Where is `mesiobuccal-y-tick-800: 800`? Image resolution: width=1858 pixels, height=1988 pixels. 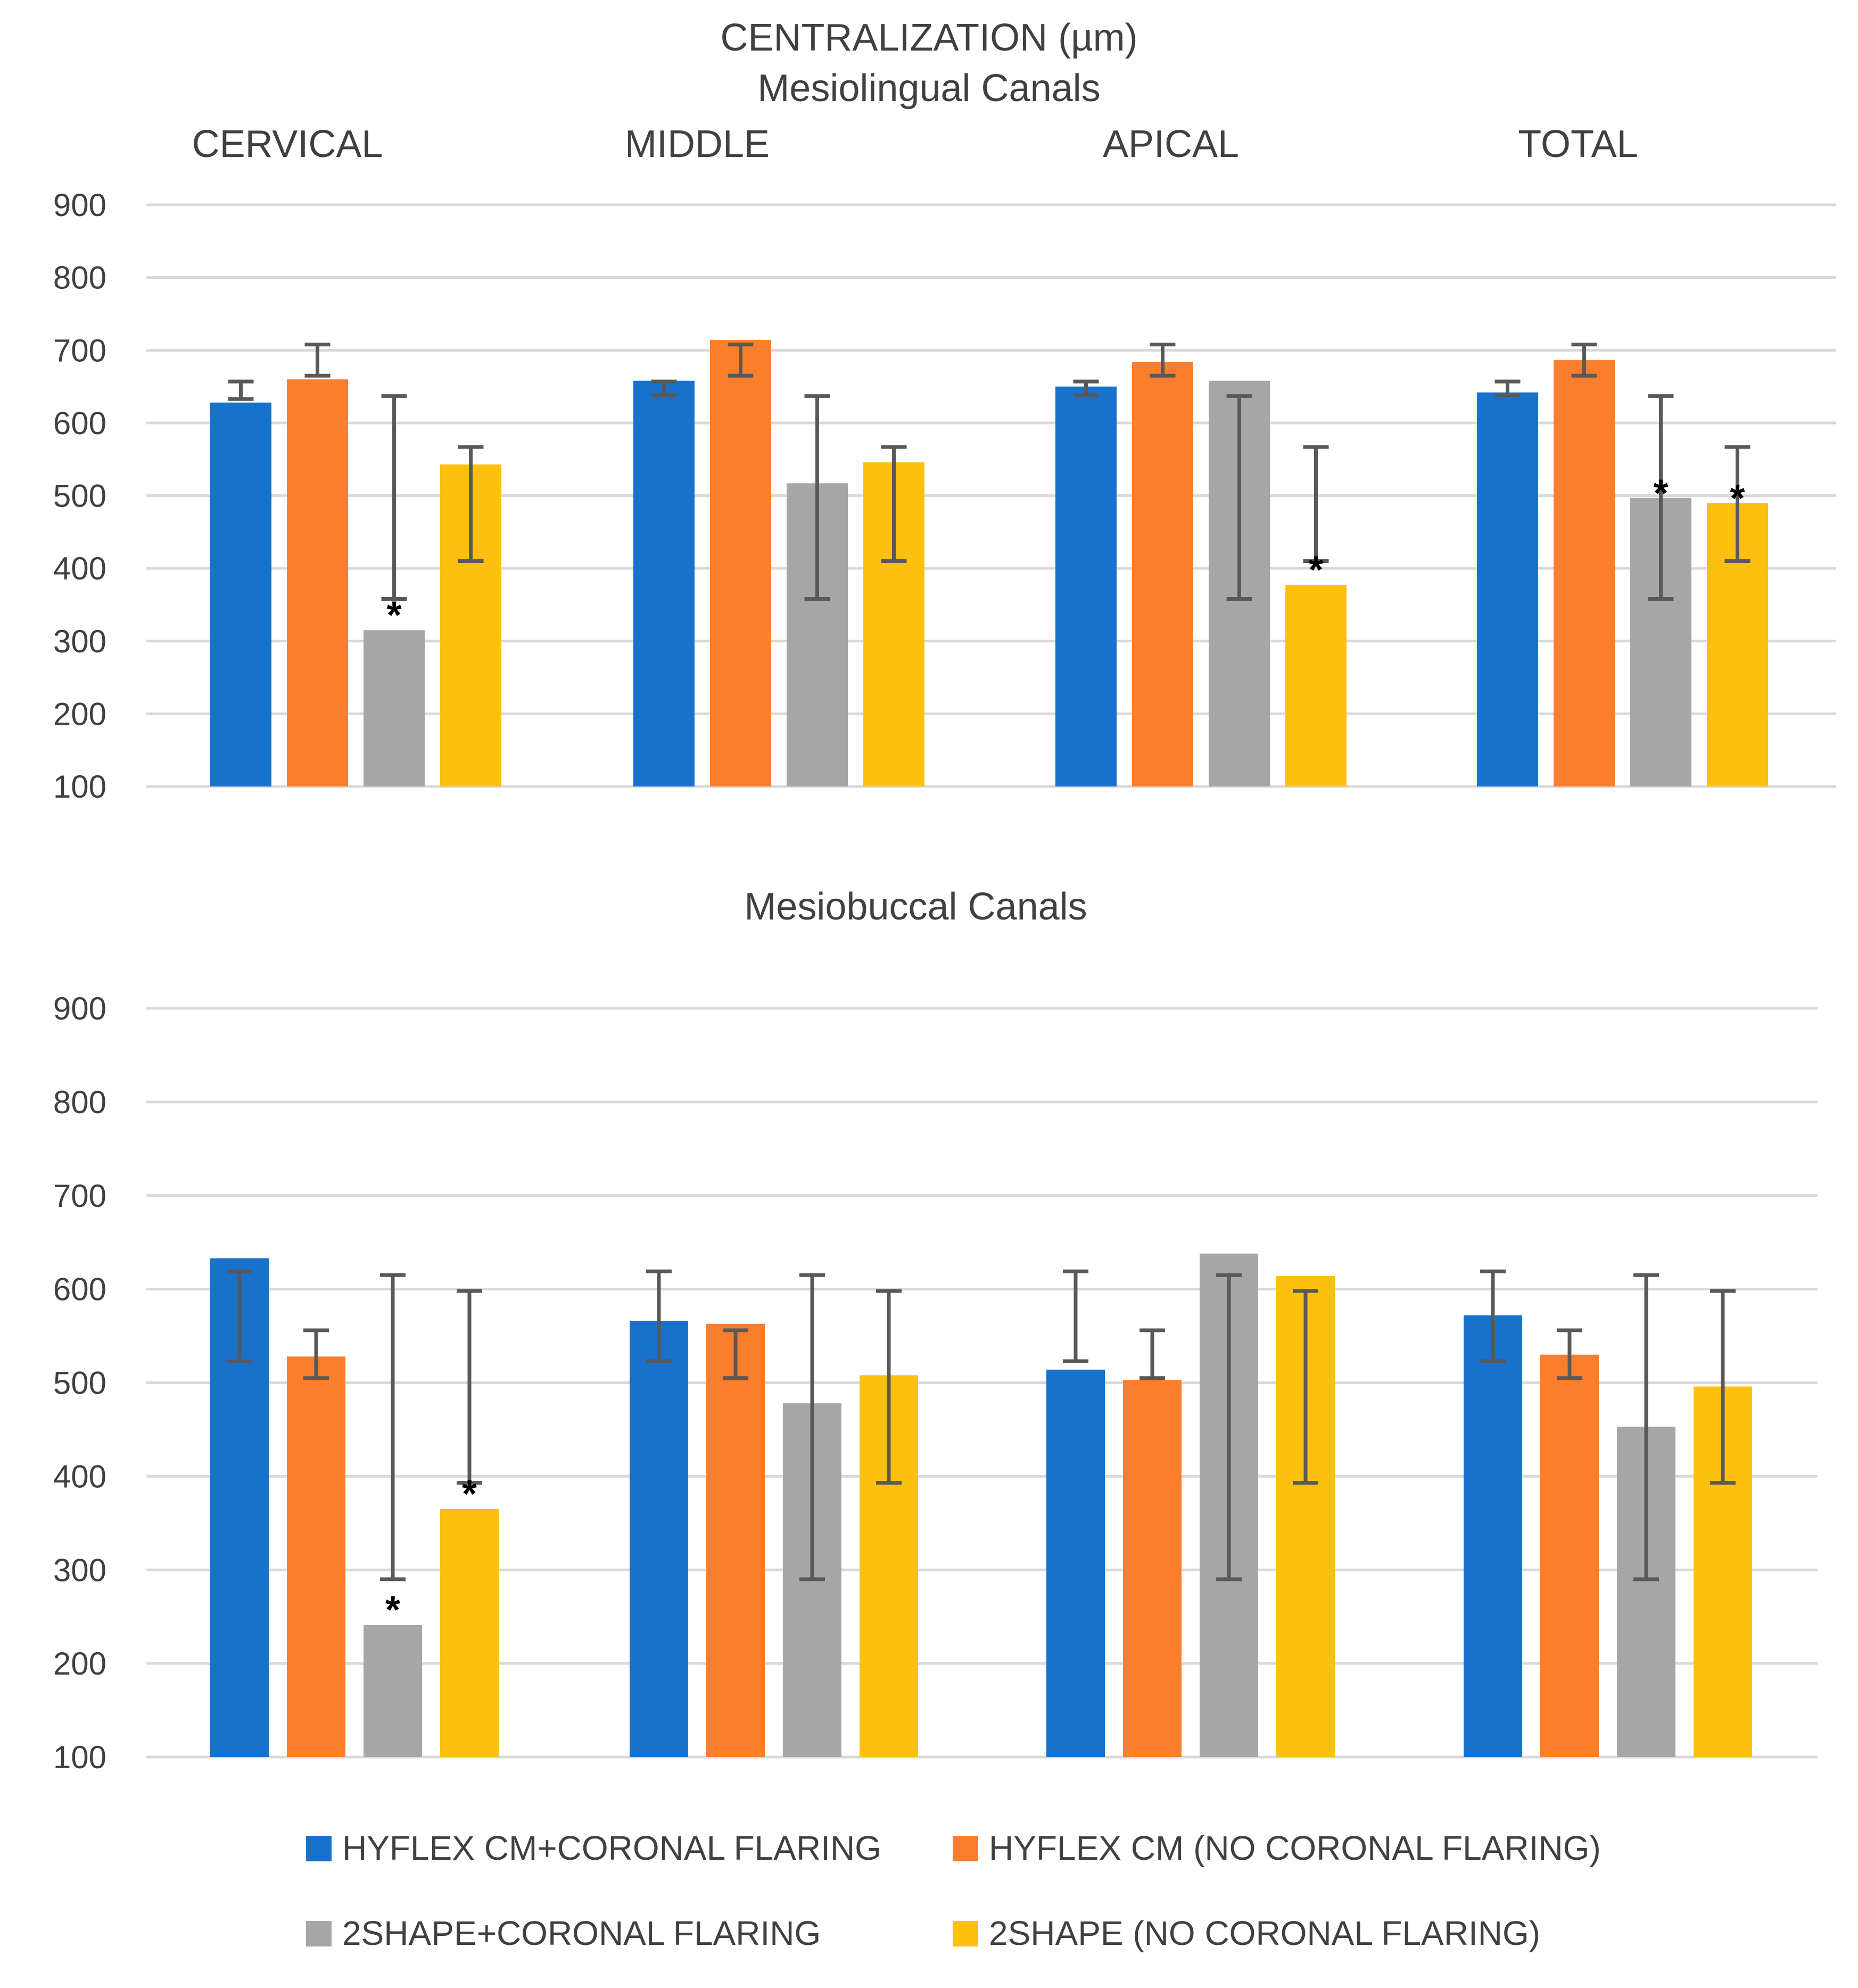
mesiobuccal-y-tick-800: 800 is located at coordinates (80, 1102).